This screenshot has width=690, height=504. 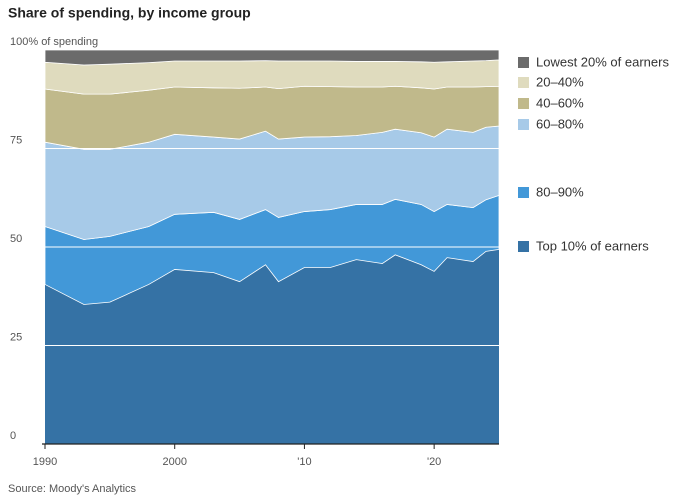 I want to click on y-tick-label: 50, so click(x=16, y=239).